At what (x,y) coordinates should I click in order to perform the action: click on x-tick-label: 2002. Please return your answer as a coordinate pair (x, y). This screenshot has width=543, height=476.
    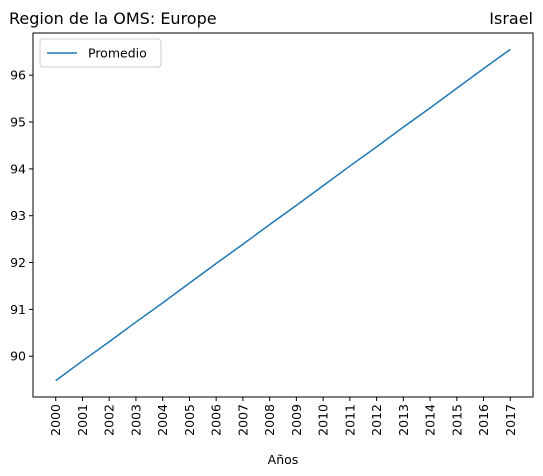
    Looking at the image, I should click on (109, 420).